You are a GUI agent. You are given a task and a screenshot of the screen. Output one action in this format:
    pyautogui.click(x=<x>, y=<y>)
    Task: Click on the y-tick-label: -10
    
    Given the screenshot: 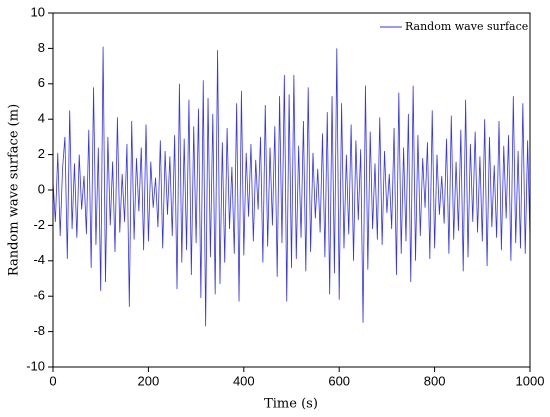 What is the action you would take?
    pyautogui.click(x=35, y=365)
    